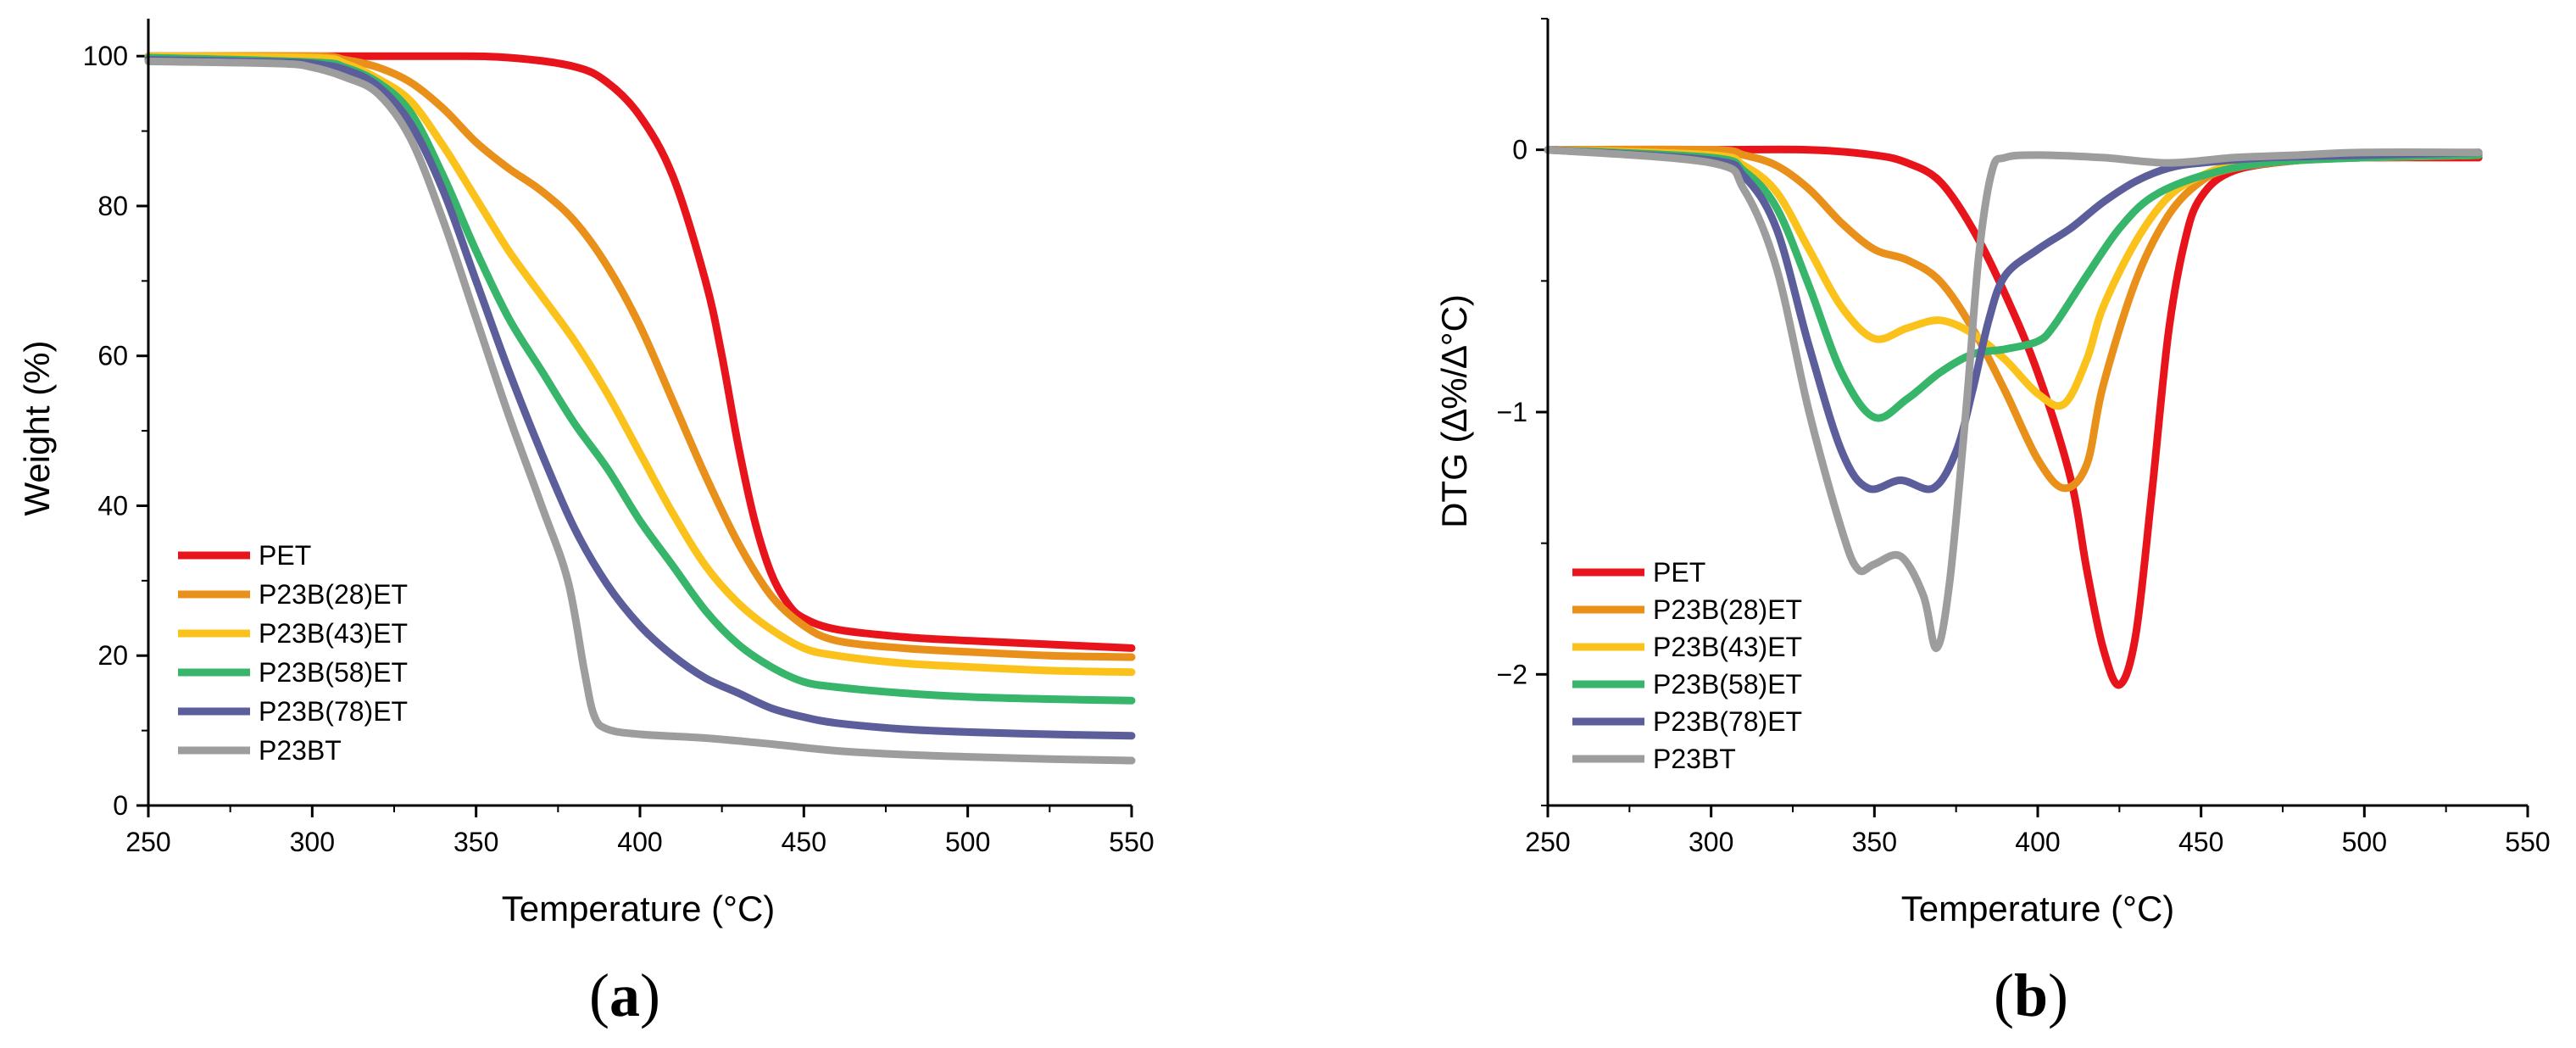 This screenshot has height=1048, width=2576. I want to click on panel-a-label-open: (, so click(599, 995).